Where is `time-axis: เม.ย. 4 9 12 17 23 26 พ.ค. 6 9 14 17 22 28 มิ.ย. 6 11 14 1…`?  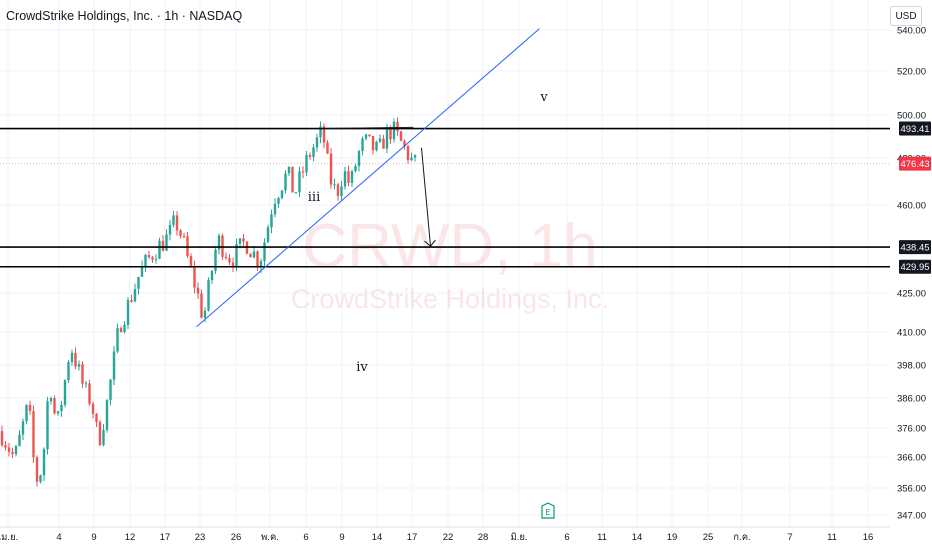 time-axis: เม.ย. 4 9 12 17 23 26 พ.ค. 6 9 14 17 22 28 มิ.ย. 6 11 14 1… is located at coordinates (445, 534).